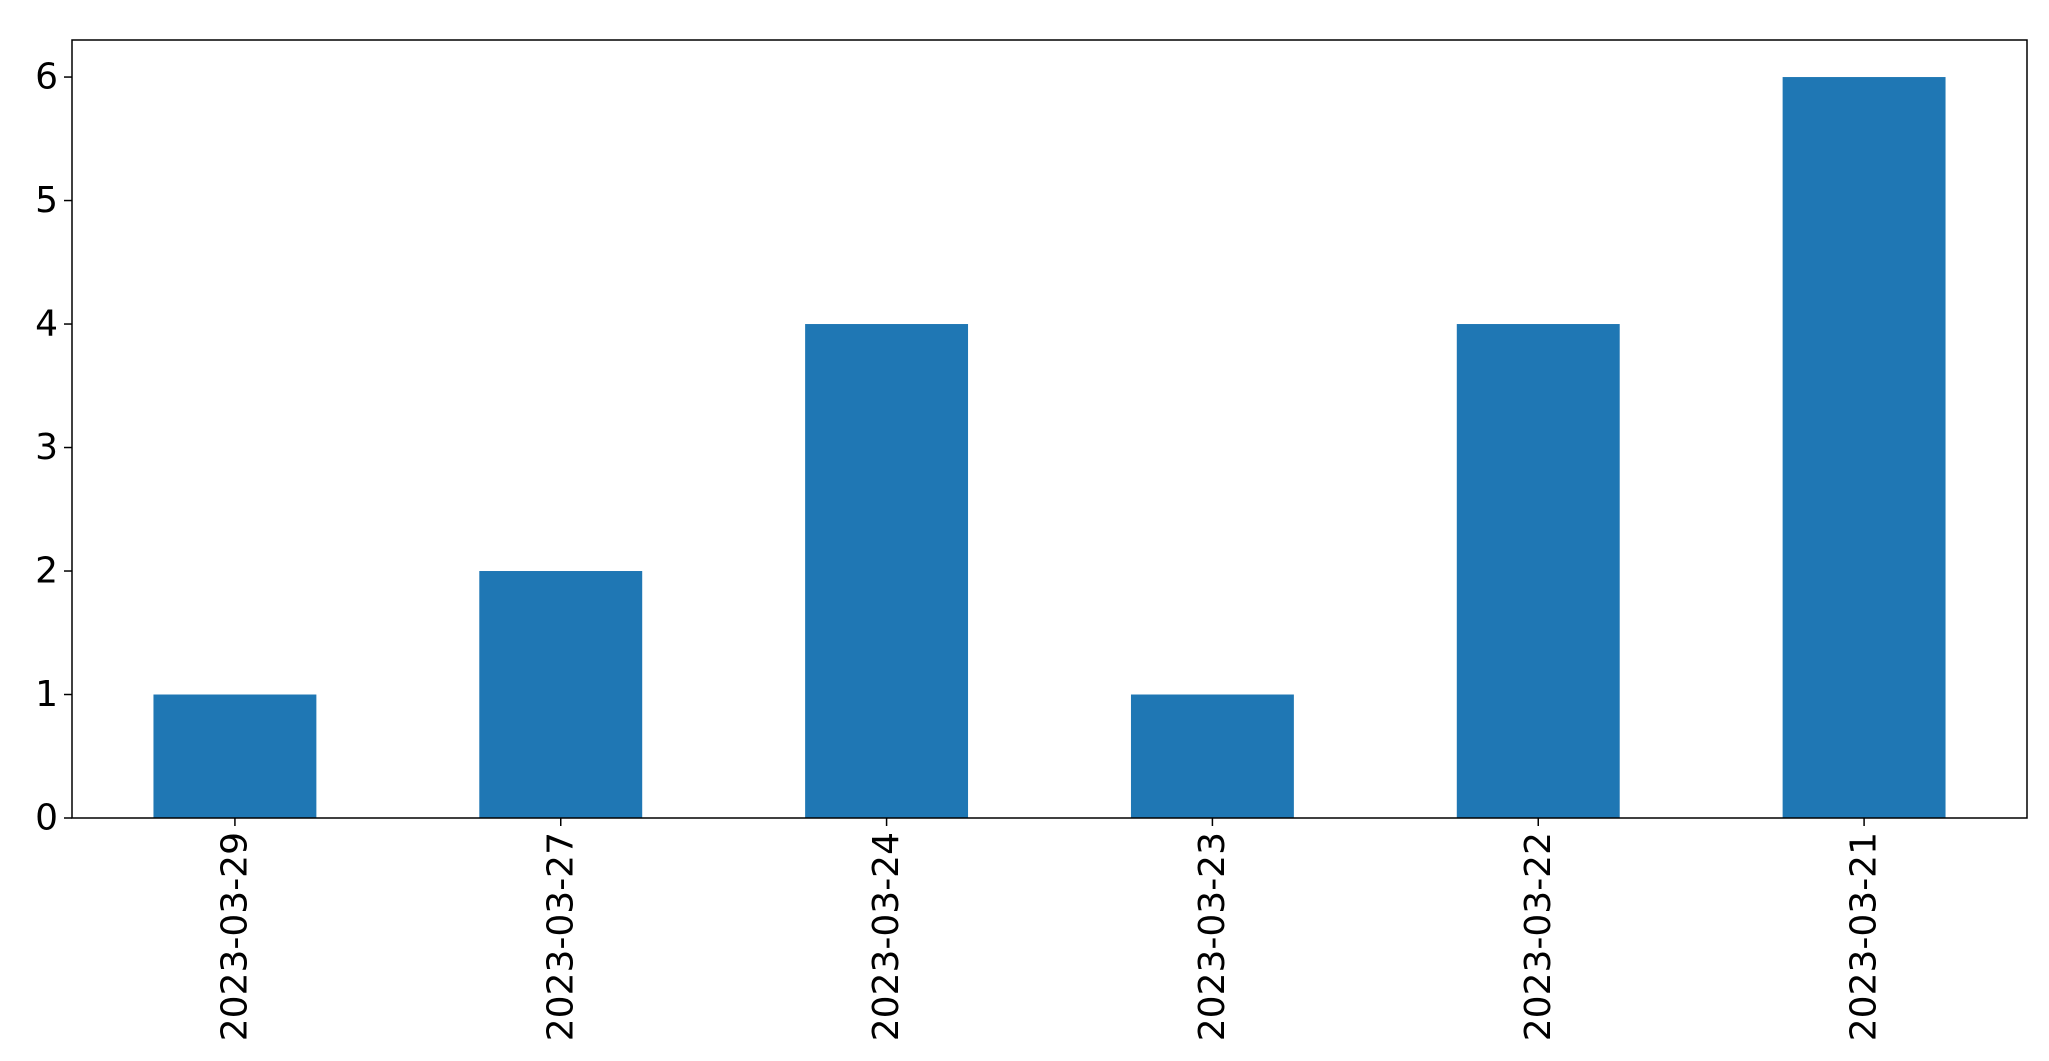  Describe the element at coordinates (886, 936) in the screenshot. I see `x-tick-label: 2023-03-24` at that location.